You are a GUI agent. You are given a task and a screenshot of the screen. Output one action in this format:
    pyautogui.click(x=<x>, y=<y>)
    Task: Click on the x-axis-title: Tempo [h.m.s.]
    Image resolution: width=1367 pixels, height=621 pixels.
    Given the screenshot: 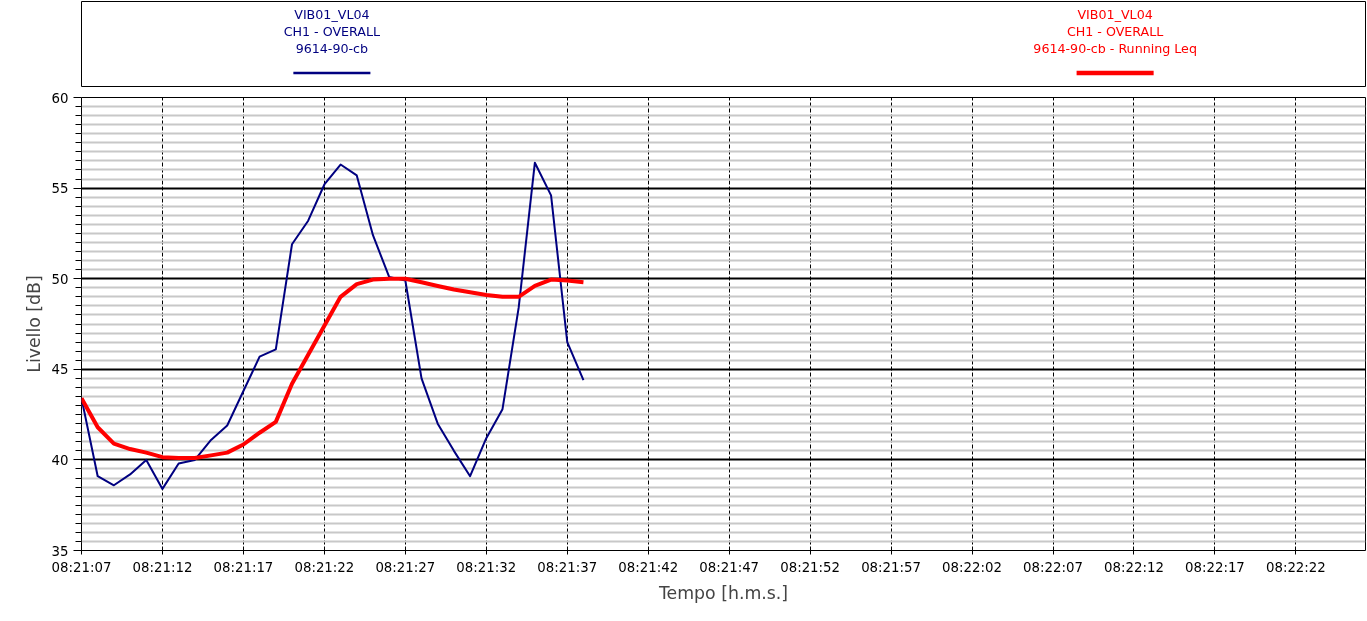 What is the action you would take?
    pyautogui.click(x=723, y=592)
    